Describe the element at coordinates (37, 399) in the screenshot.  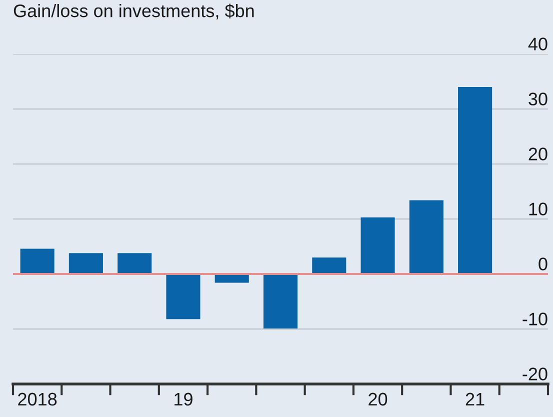
I see `x-tick-label: 2018` at that location.